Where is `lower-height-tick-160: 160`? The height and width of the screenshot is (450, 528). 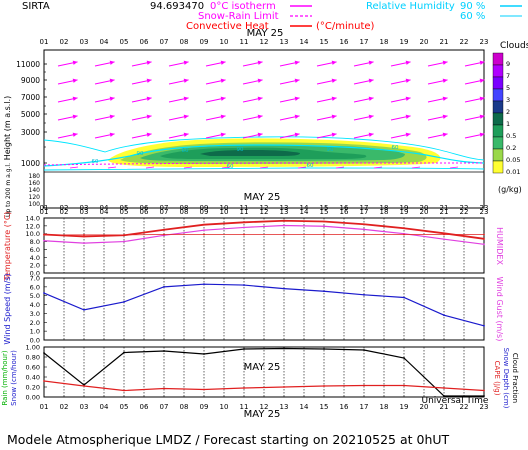
lower-height-tick-160: 160 is located at coordinates (35, 183).